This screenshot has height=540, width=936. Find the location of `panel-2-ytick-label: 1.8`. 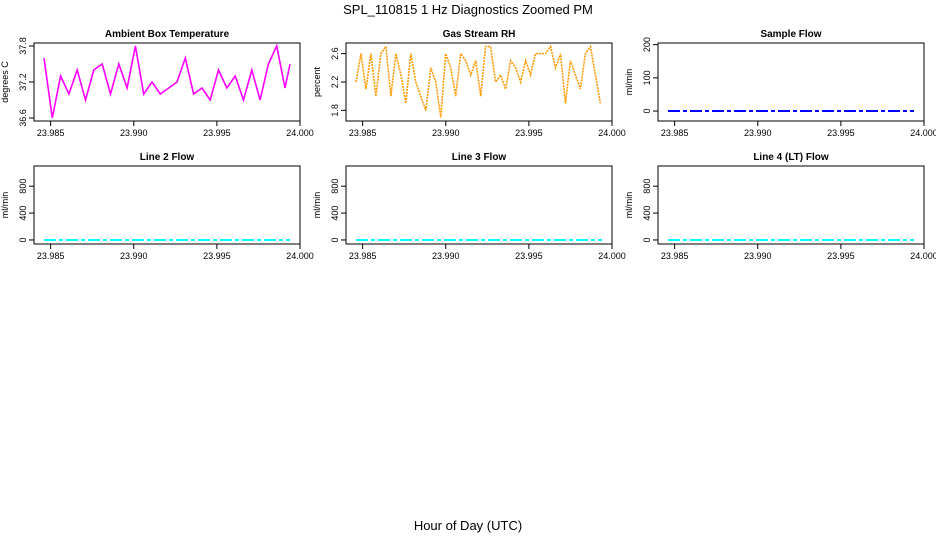

panel-2-ytick-label: 1.8 is located at coordinates (335, 110).